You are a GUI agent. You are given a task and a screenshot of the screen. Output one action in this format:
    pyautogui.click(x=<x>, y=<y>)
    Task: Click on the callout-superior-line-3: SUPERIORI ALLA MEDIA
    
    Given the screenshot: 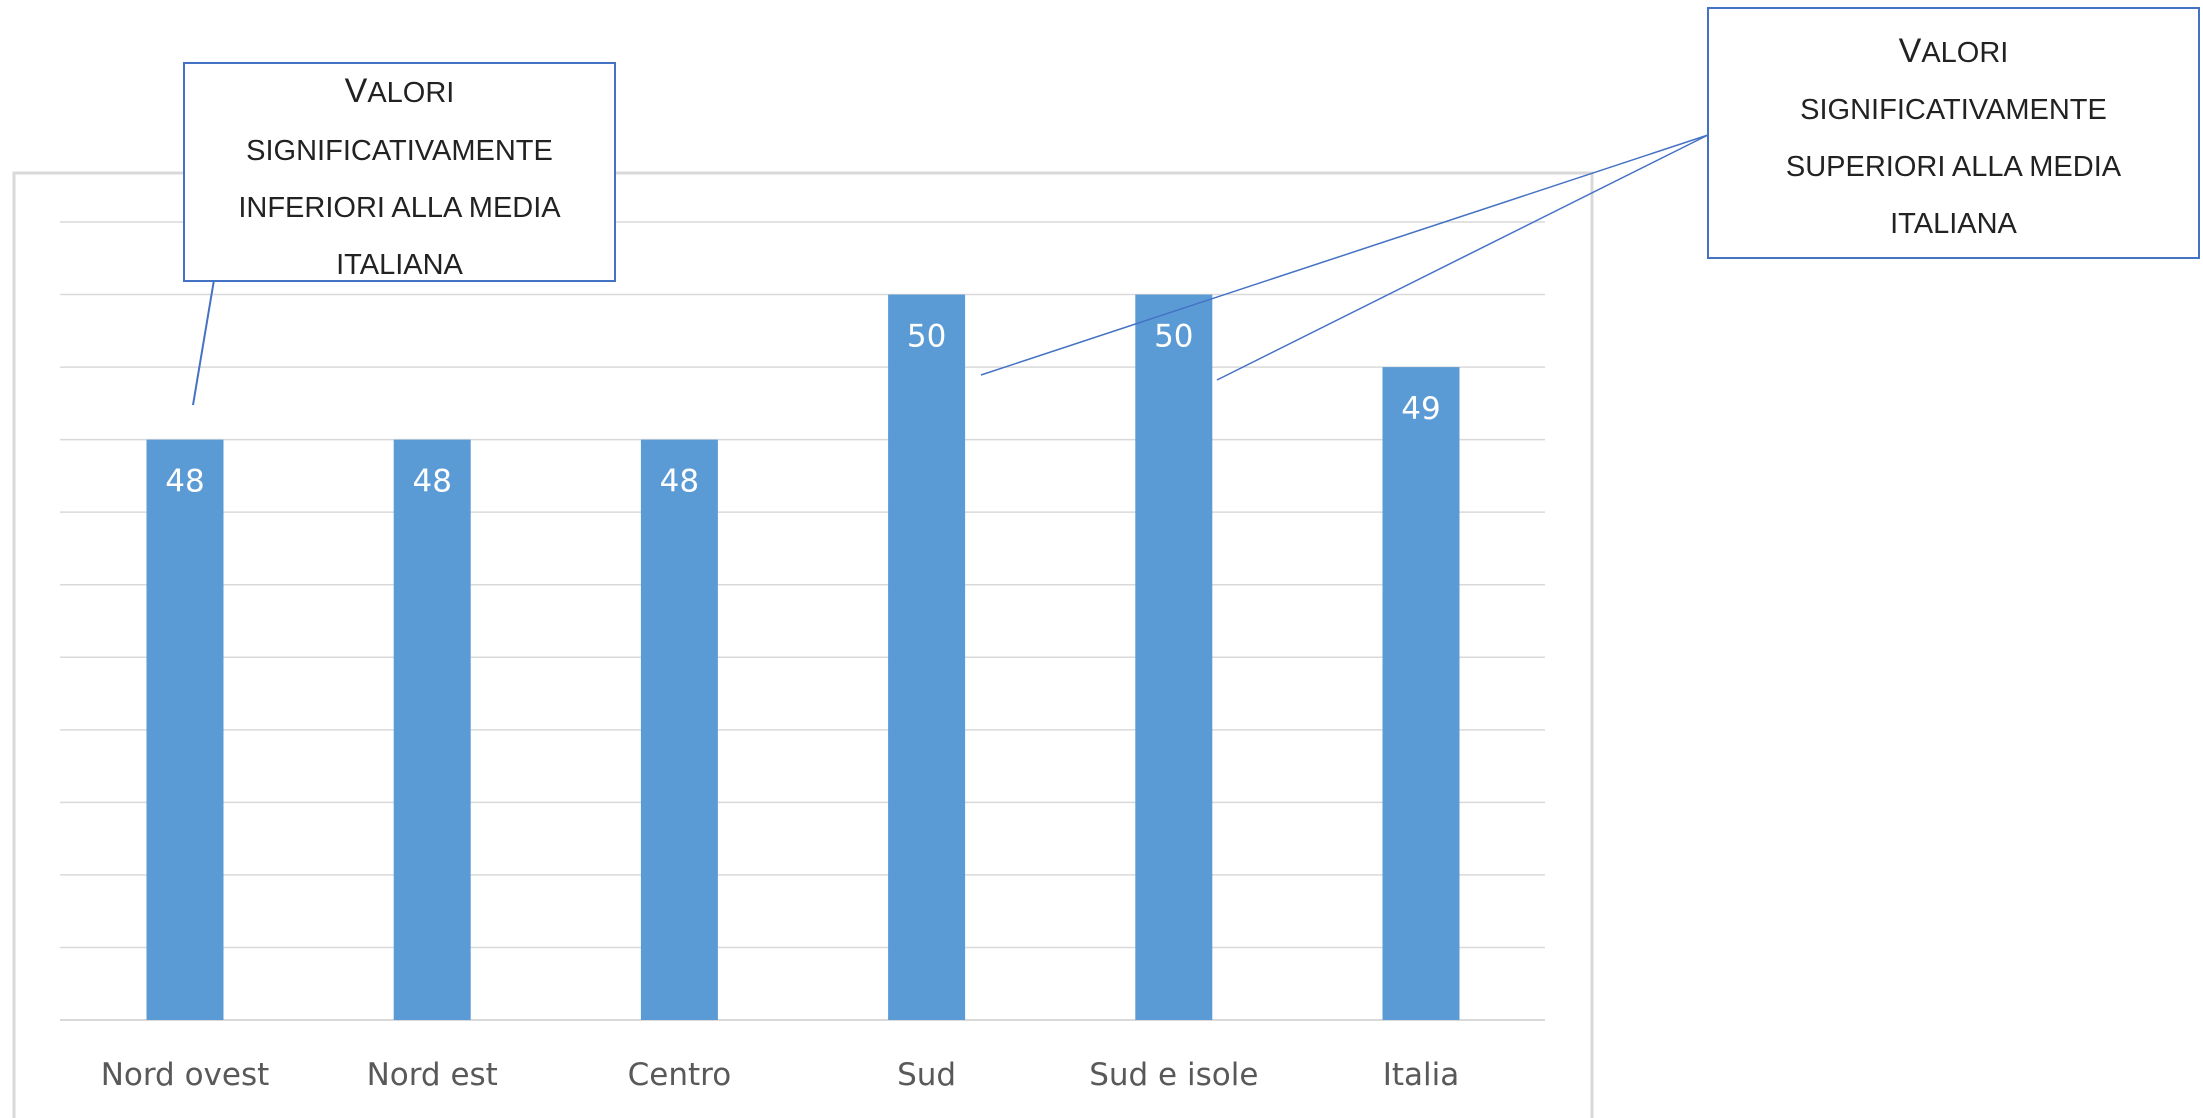 What is the action you would take?
    pyautogui.click(x=1954, y=167)
    